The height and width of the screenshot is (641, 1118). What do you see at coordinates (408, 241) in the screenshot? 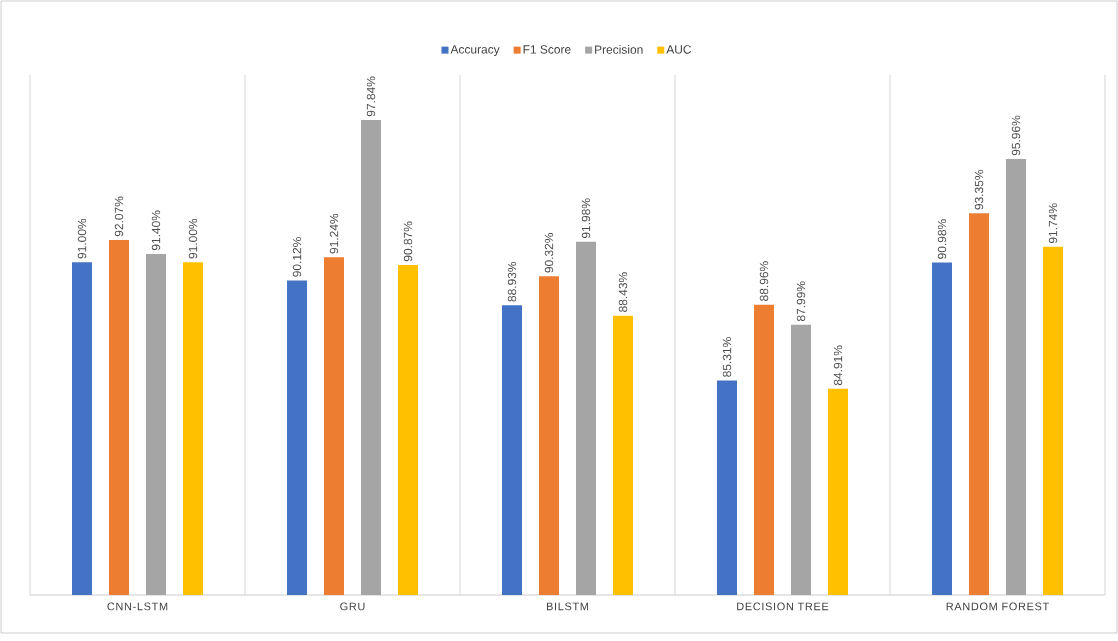
I see `data-label: 90.87%` at bounding box center [408, 241].